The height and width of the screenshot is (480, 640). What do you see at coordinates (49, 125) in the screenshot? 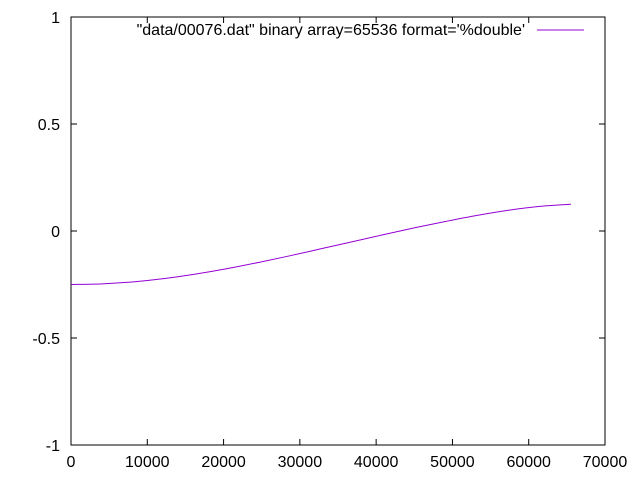
I see `y-tick-label: 0.5` at bounding box center [49, 125].